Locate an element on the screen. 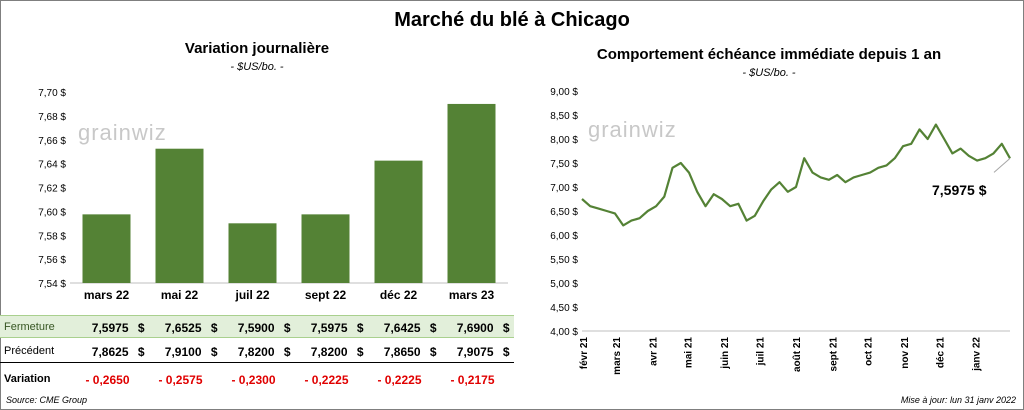  source-note: Source: CME Group is located at coordinates (47, 400).